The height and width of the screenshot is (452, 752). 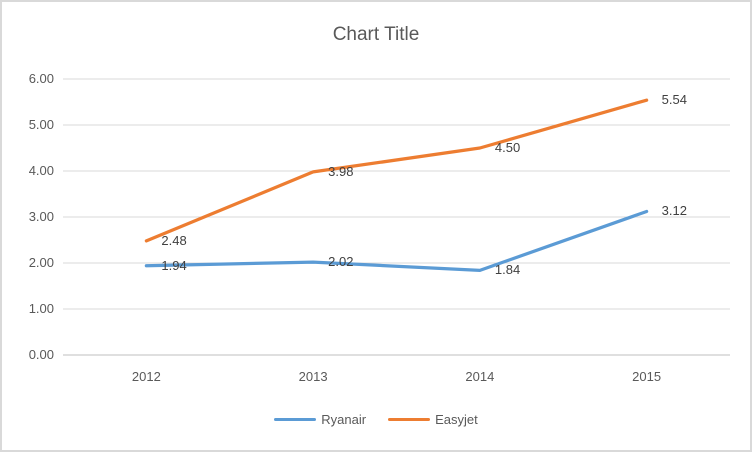 What do you see at coordinates (376, 34) in the screenshot?
I see `chart-title: Chart Title` at bounding box center [376, 34].